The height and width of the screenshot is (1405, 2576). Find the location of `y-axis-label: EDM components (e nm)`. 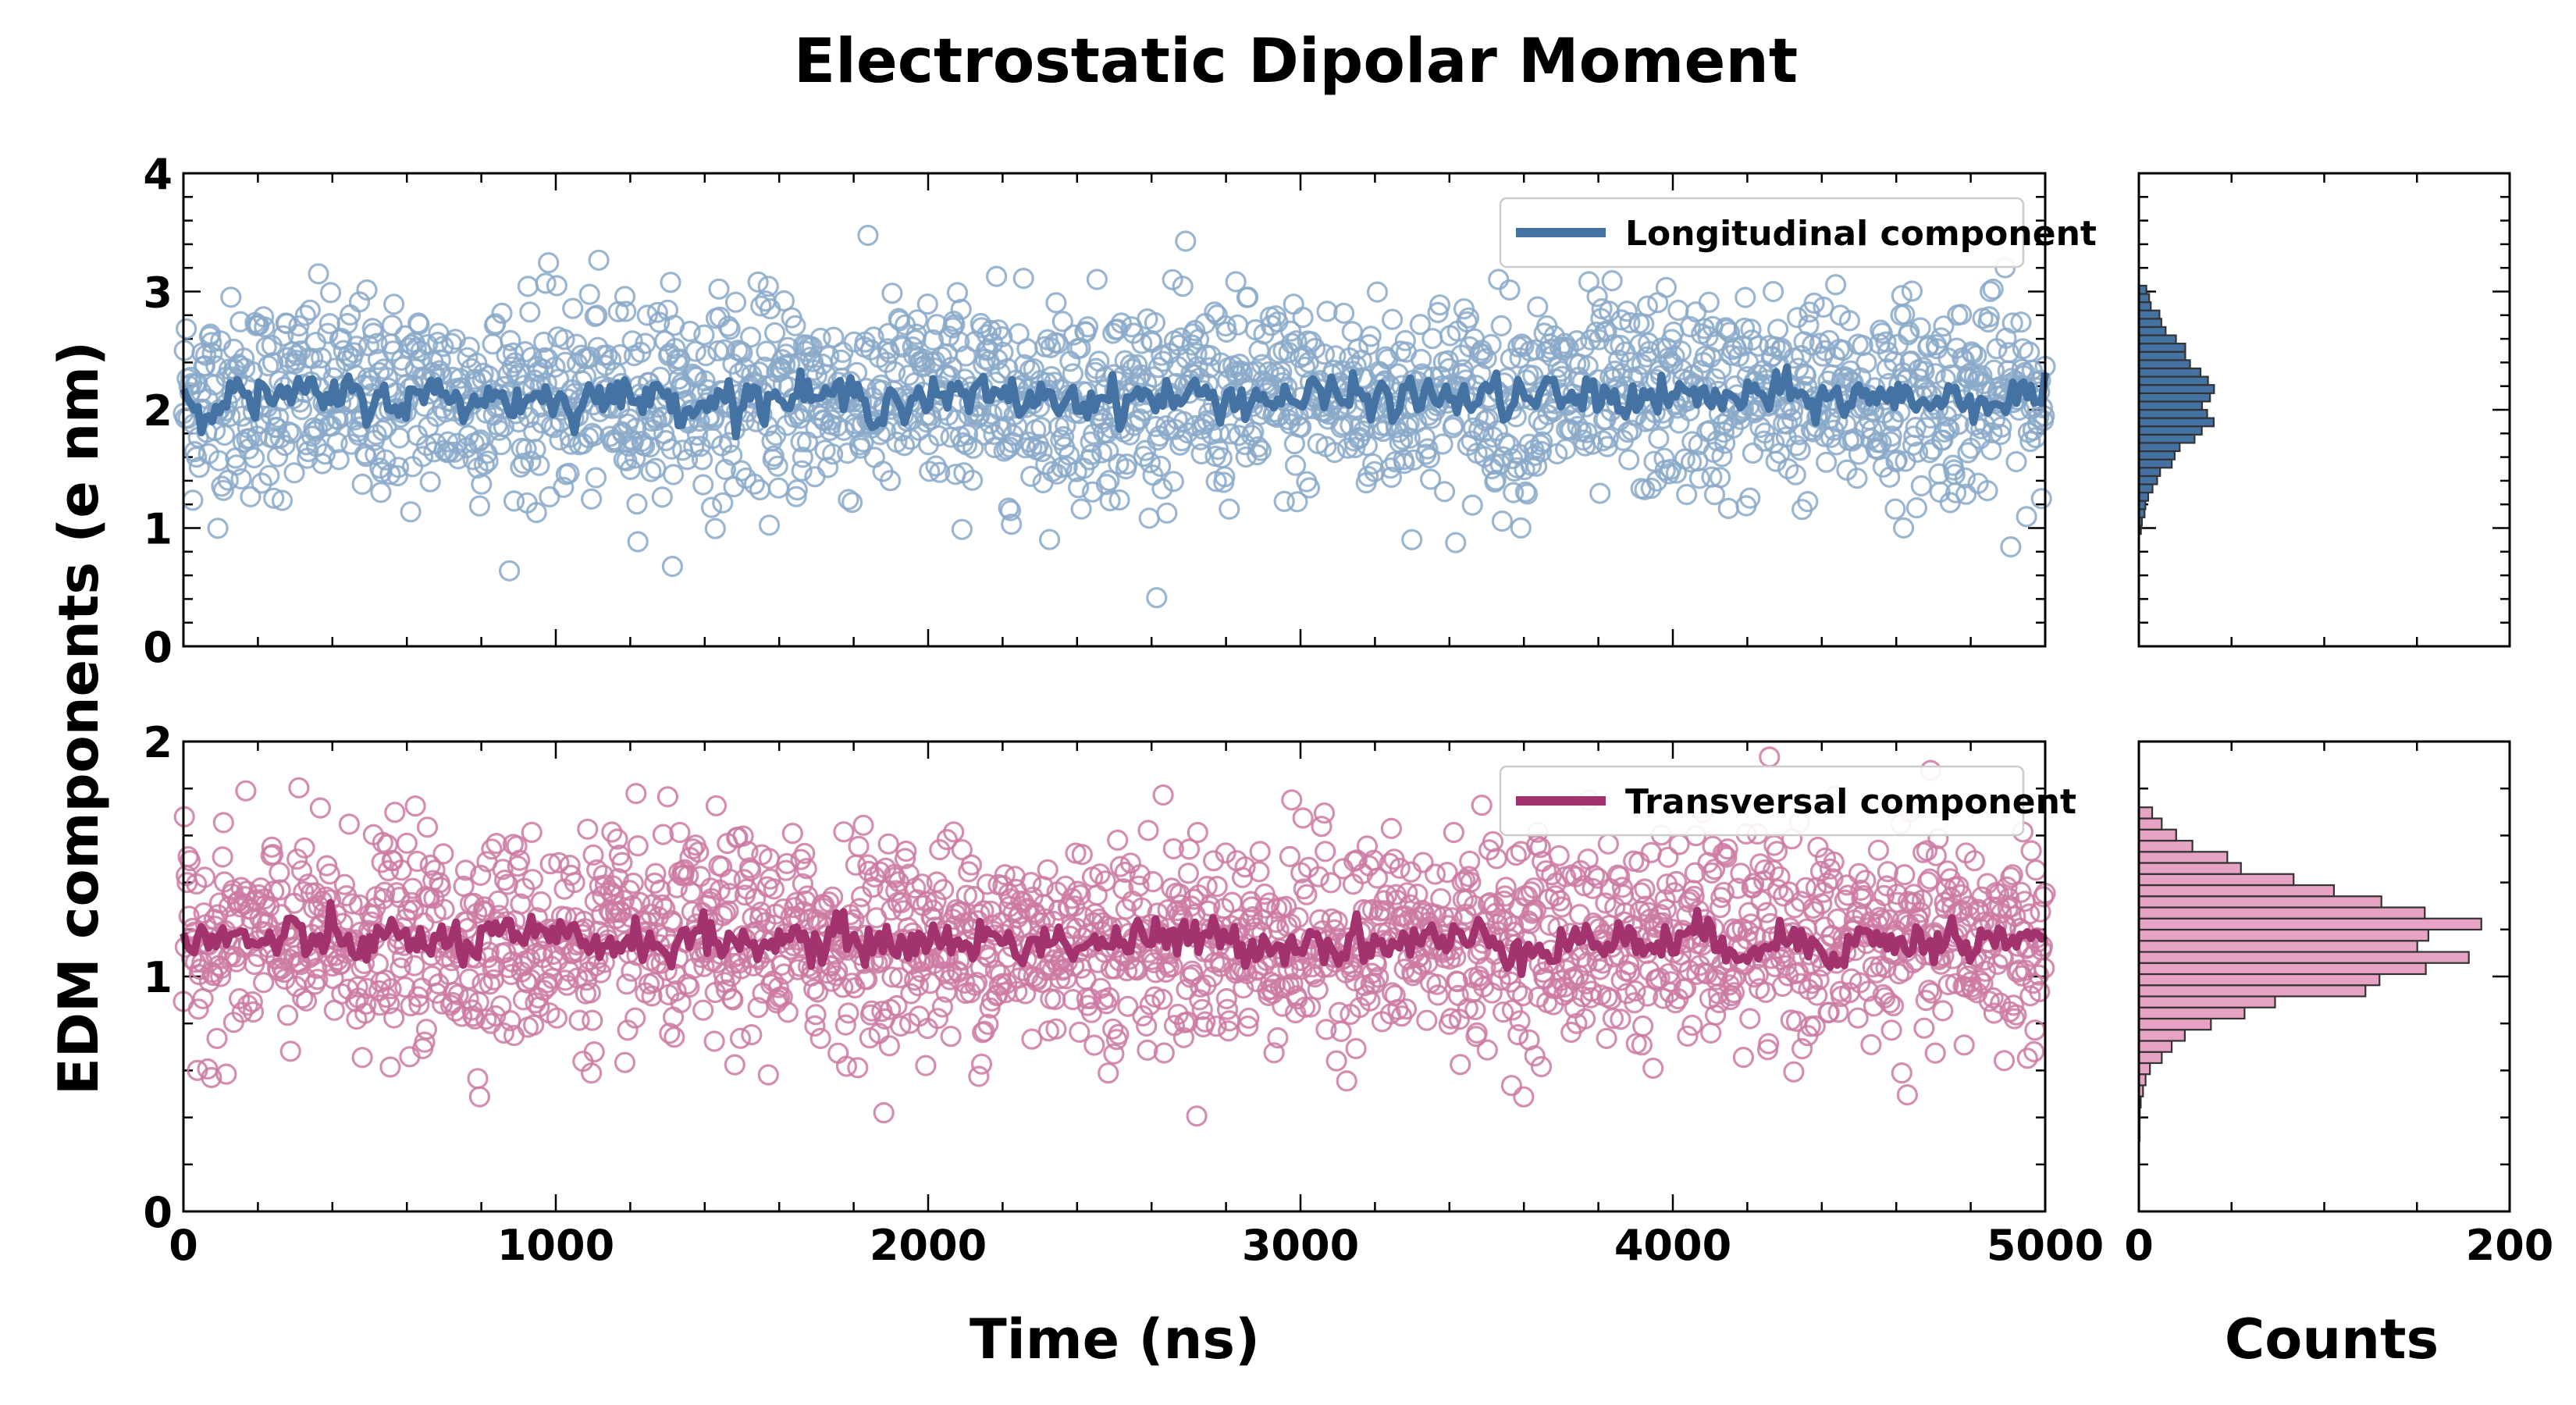

y-axis-label: EDM components (e nm) is located at coordinates (79, 718).